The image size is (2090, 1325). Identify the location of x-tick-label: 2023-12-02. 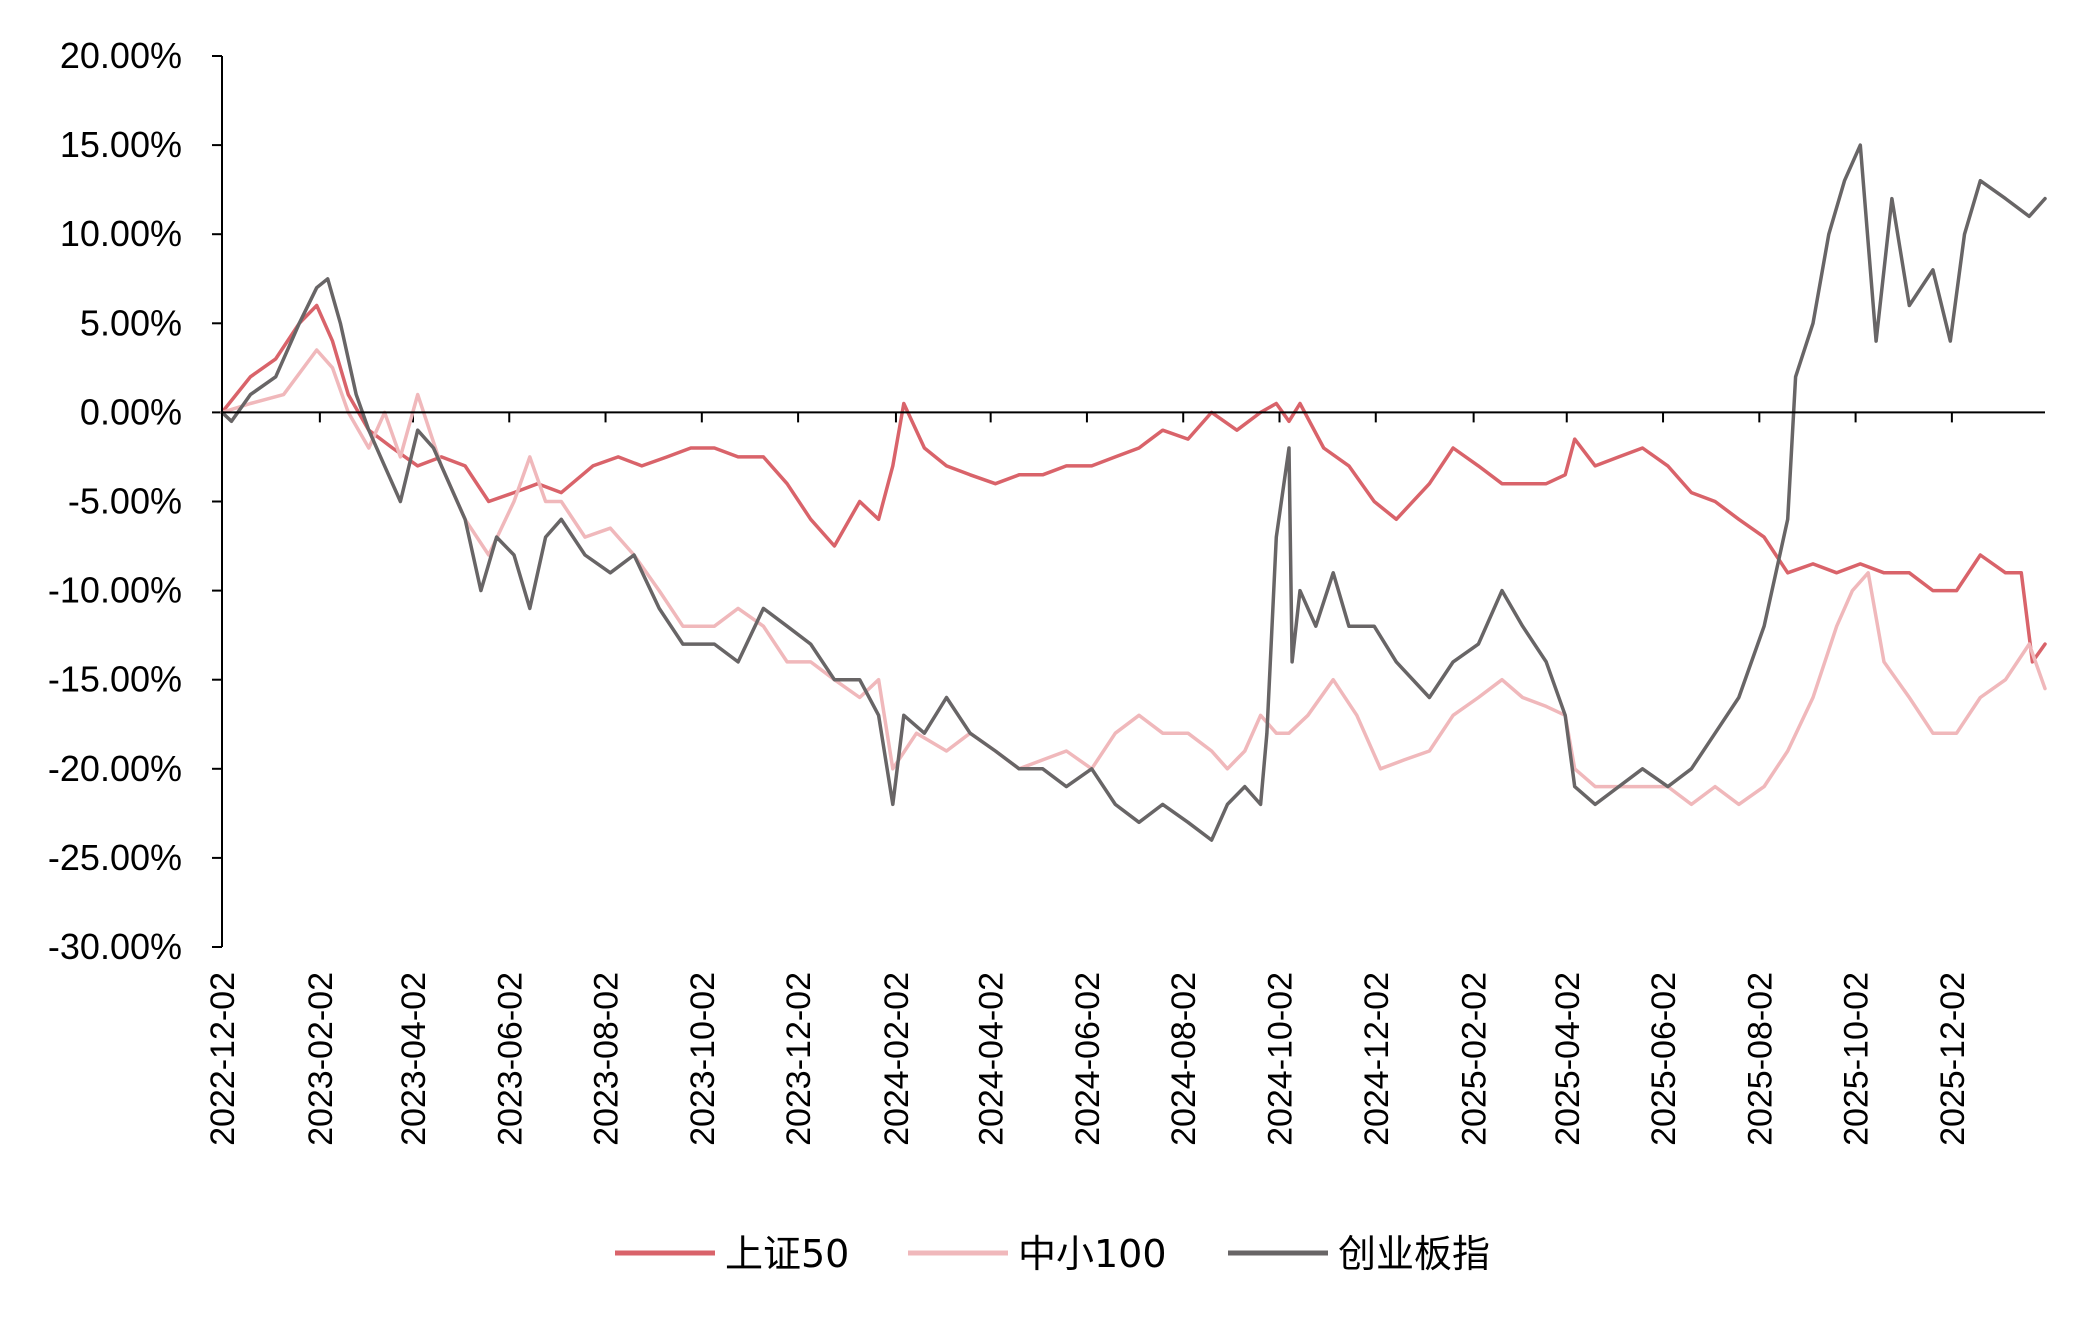
(799, 1059).